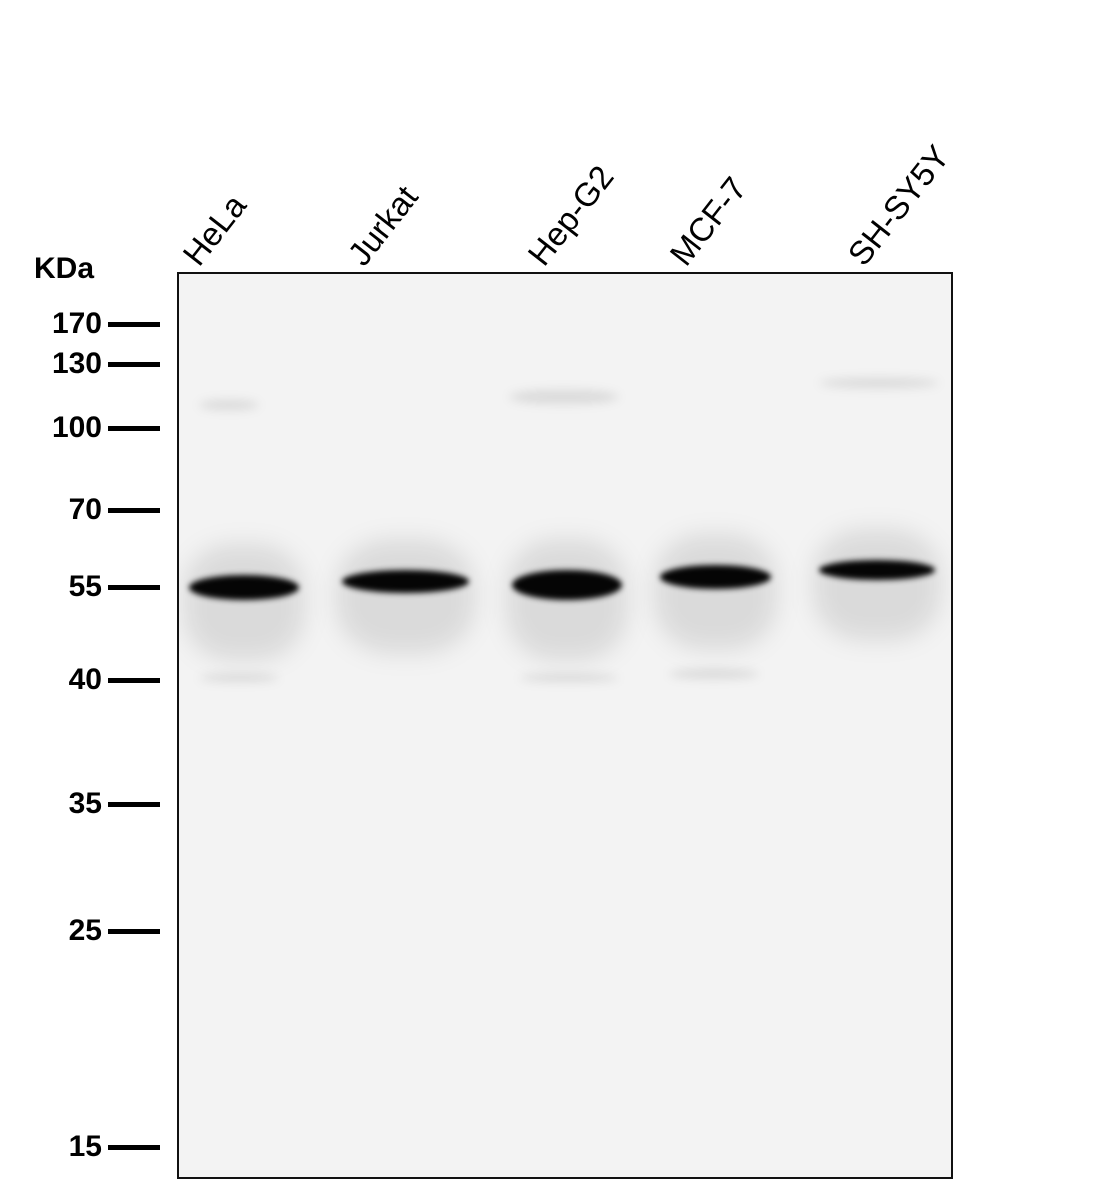  Describe the element at coordinates (708, 221) in the screenshot. I see `lane-label: MCF-7` at that location.